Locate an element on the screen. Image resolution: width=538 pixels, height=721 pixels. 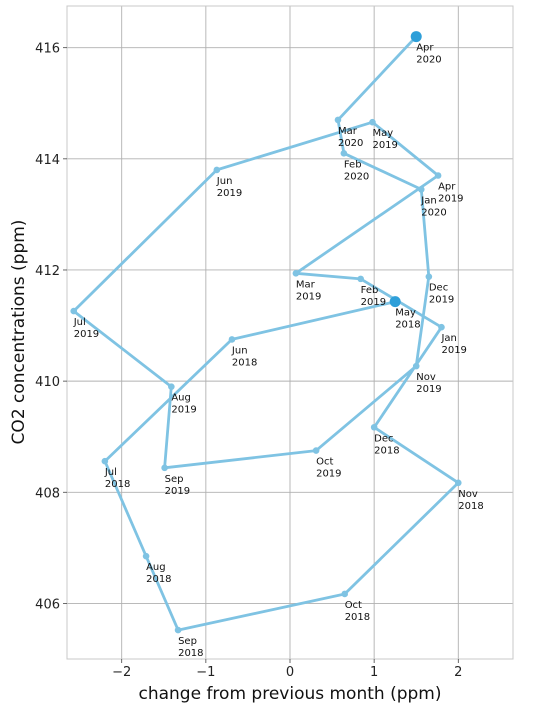
x-tick-label: −2 is located at coordinates (121, 672).